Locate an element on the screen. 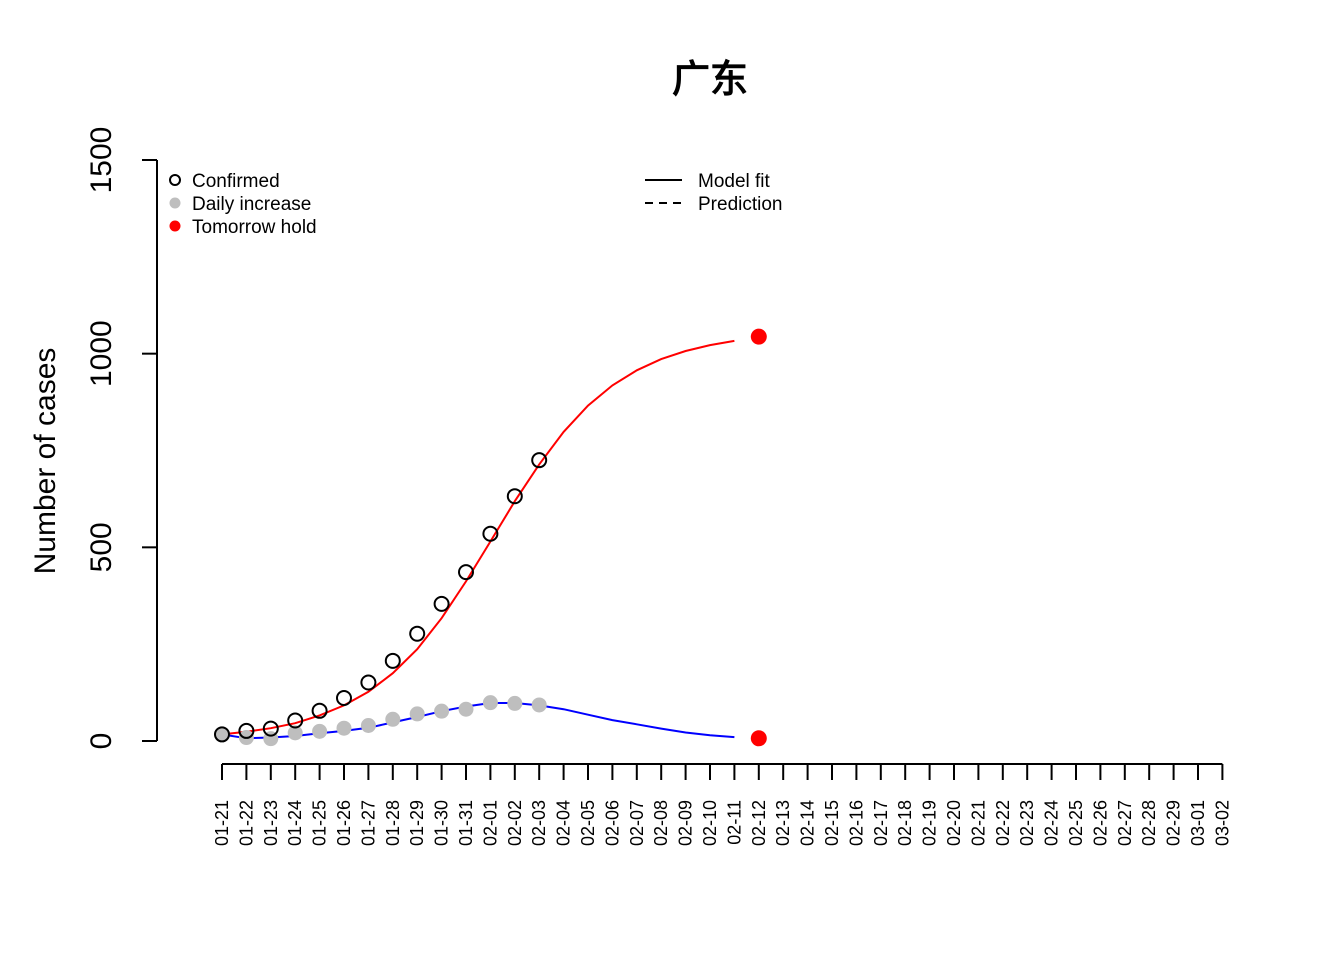 This screenshot has width=1344, height=960. x-tick-label: 02-27 is located at coordinates (1125, 823).